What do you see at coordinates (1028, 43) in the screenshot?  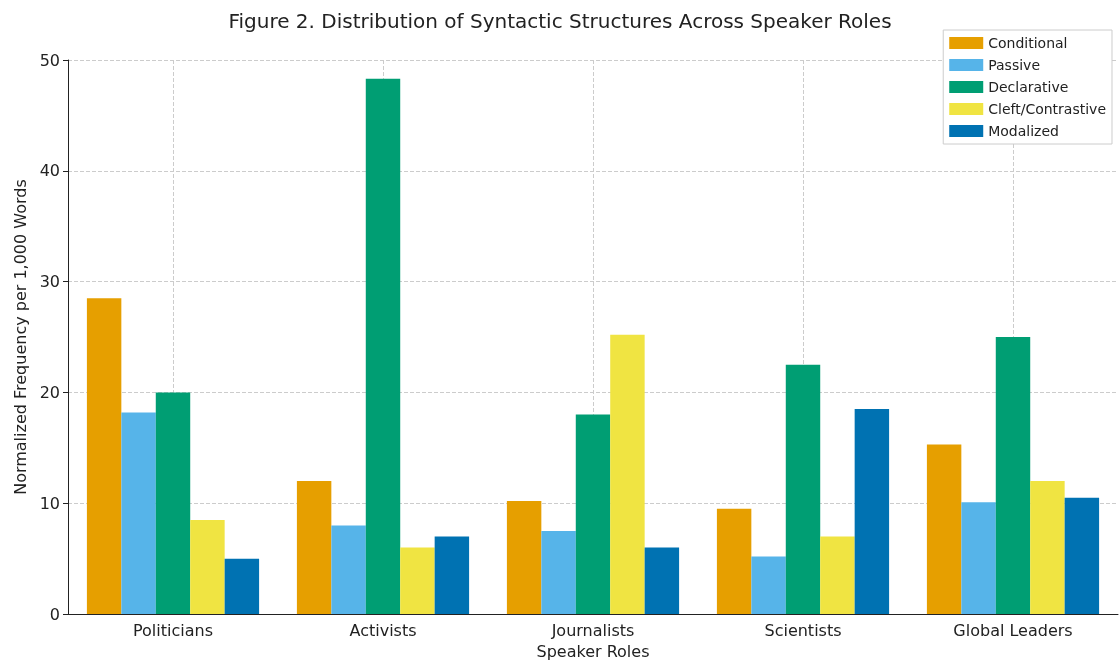 I see `legend-label: Conditional` at bounding box center [1028, 43].